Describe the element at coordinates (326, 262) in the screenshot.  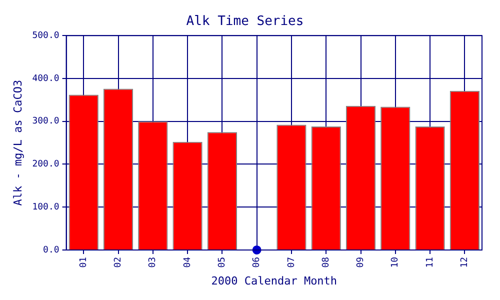
I see `x-tick-label: 08` at that location.